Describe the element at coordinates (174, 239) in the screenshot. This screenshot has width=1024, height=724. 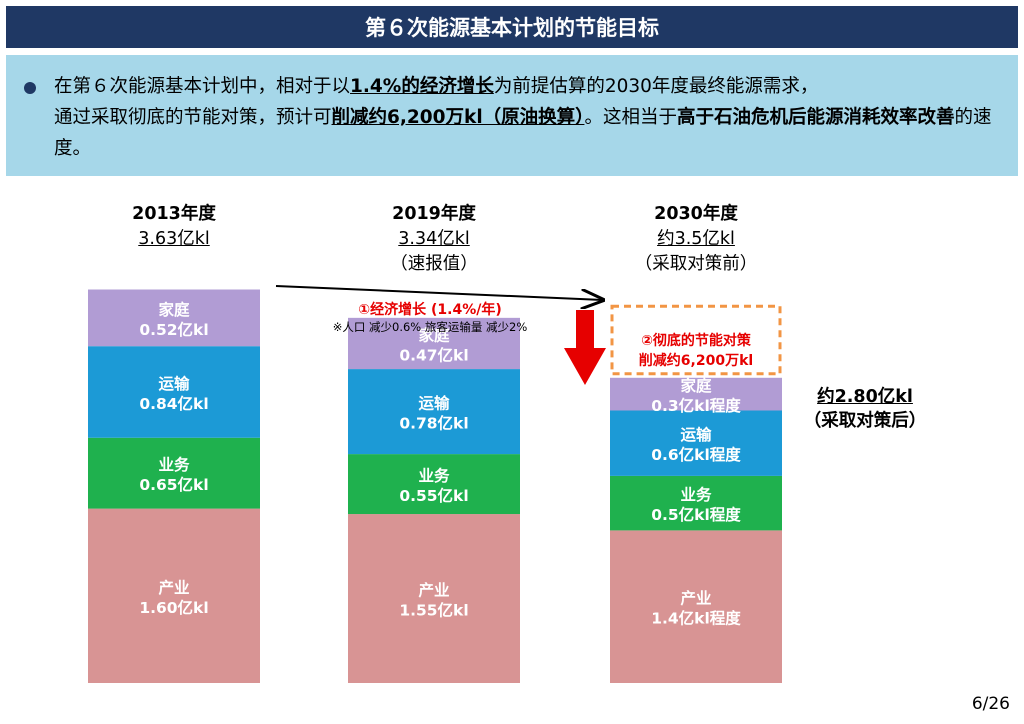
I see `column-total: 3.63亿kl` at that location.